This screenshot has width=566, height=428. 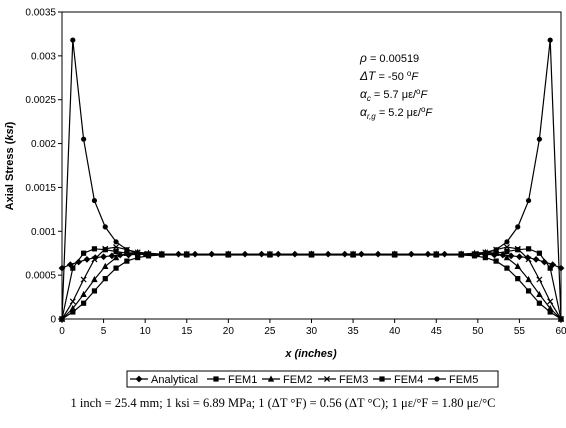 What do you see at coordinates (229, 331) in the screenshot?
I see `x-tick-label: 20` at bounding box center [229, 331].